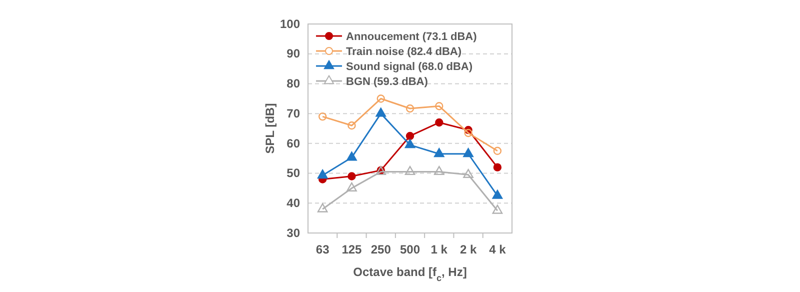 This screenshot has width=800, height=292. Describe the element at coordinates (381, 249) in the screenshot. I see `x-tick-label: 250` at that location.